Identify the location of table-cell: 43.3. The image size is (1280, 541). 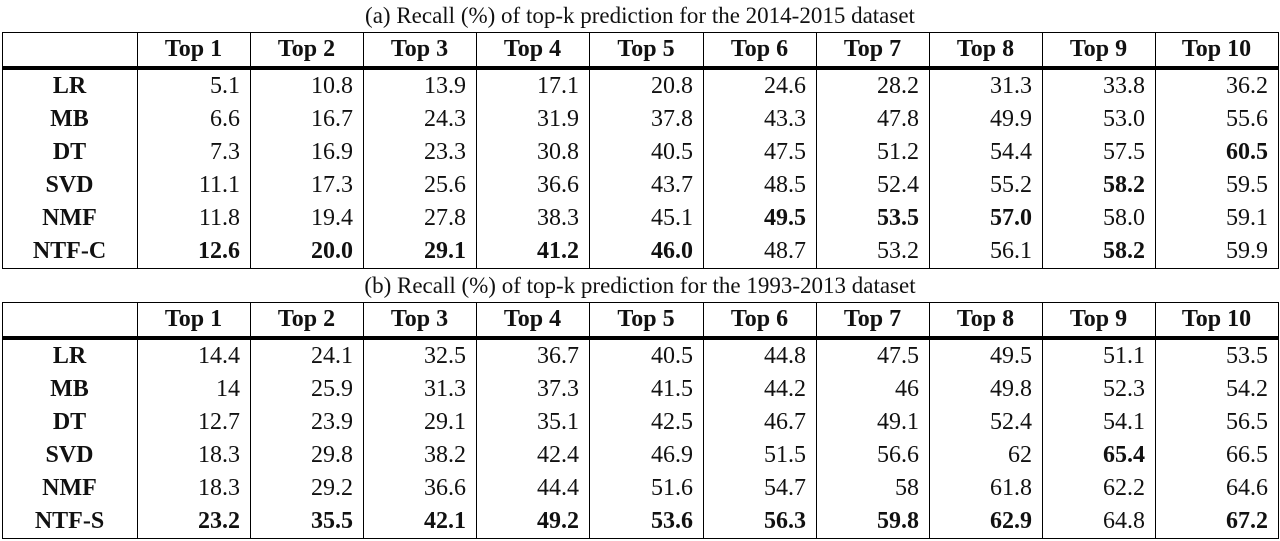
(785, 119).